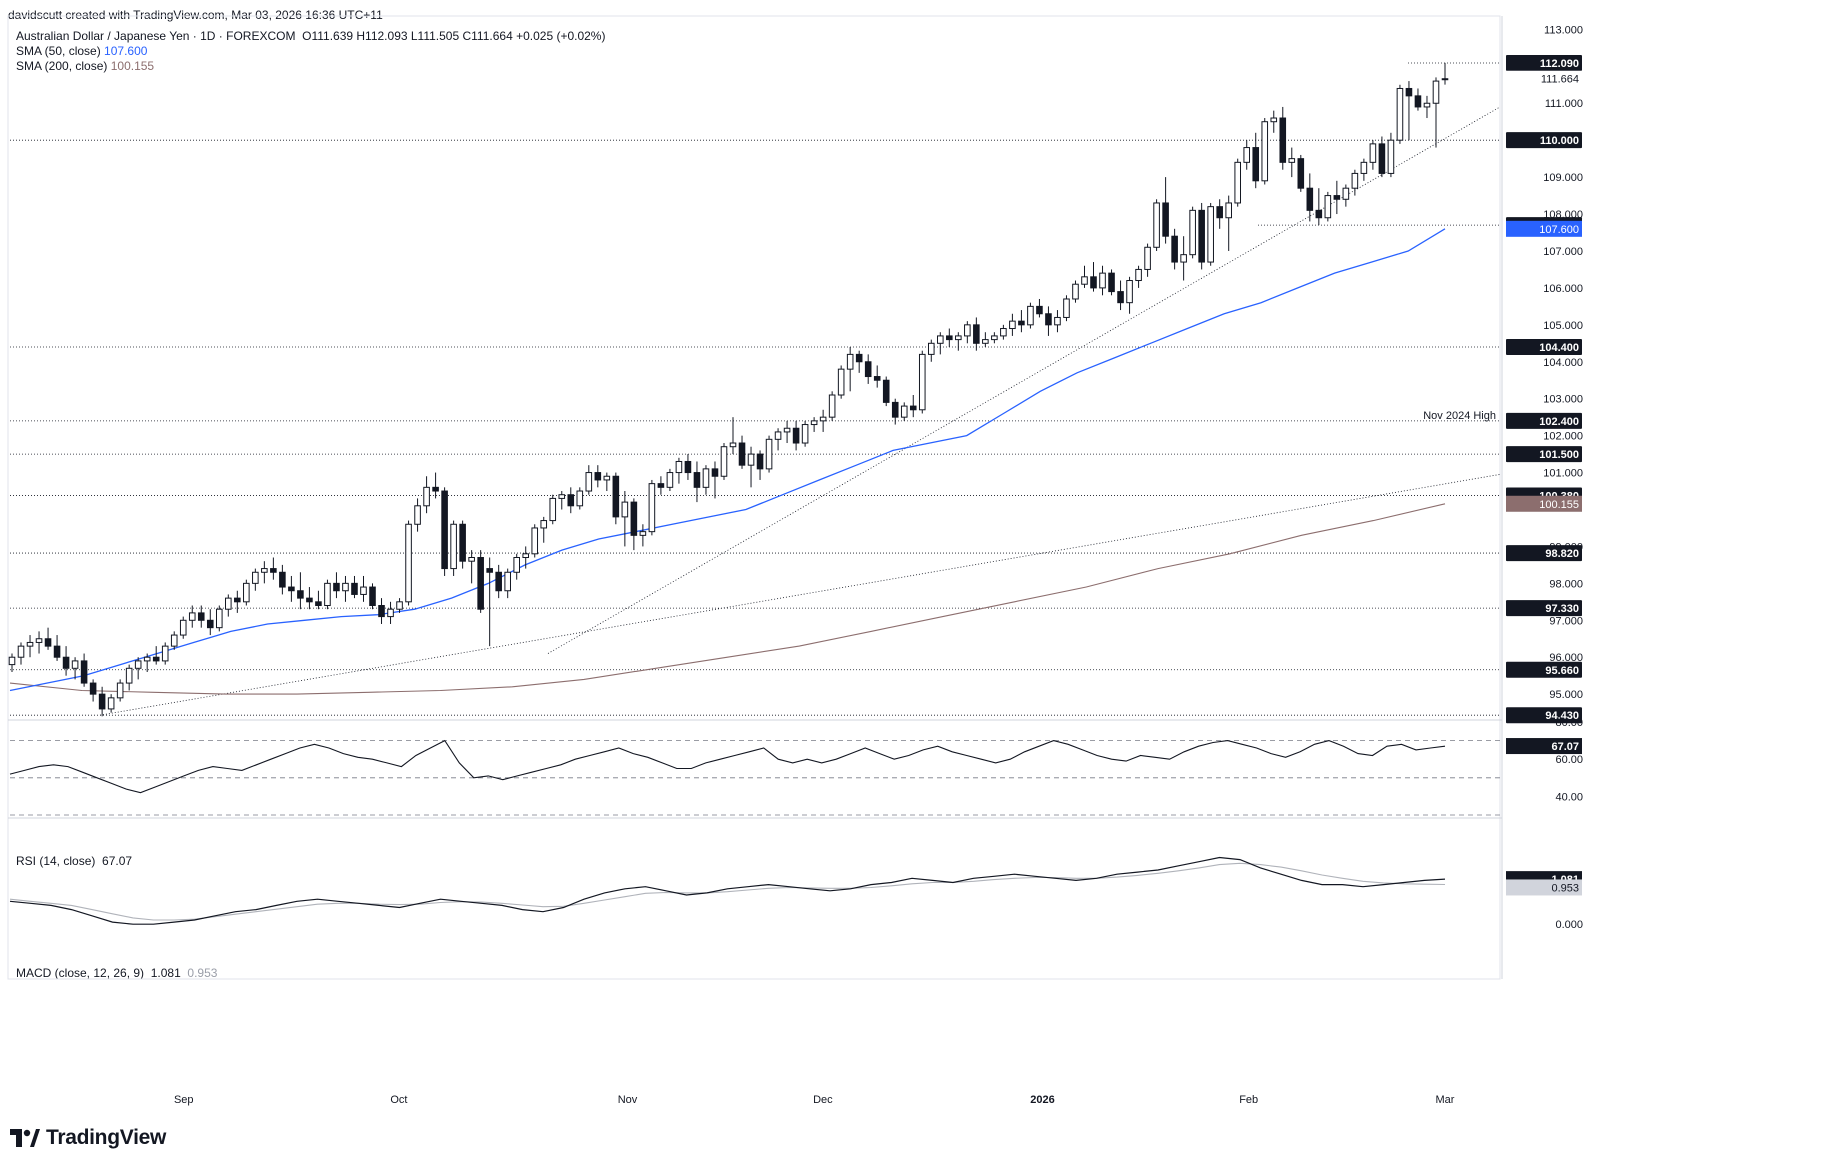  I want to click on level-label: 104.400, so click(1559, 348).